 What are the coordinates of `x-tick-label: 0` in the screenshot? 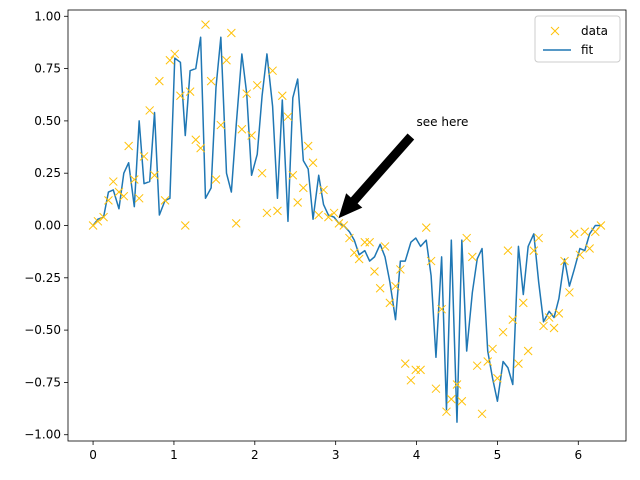 It's located at (93, 455).